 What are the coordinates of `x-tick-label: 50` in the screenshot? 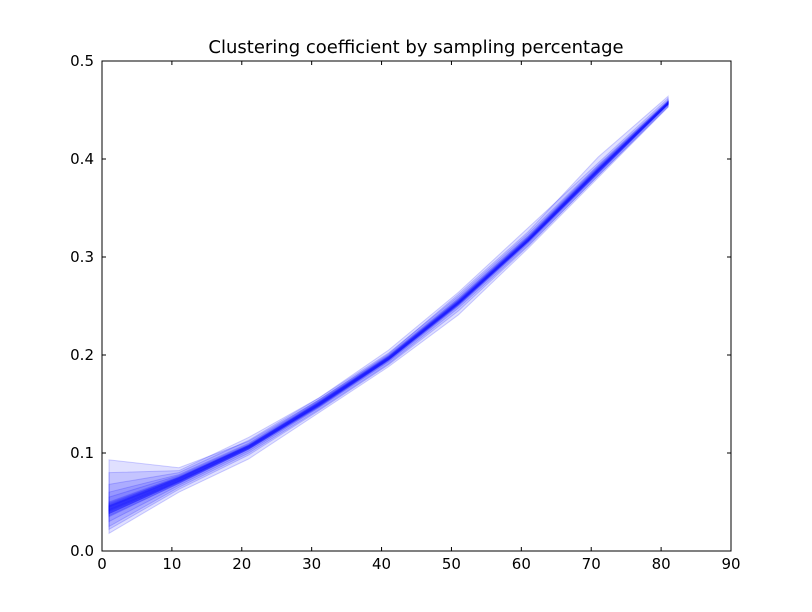 It's located at (451, 564).